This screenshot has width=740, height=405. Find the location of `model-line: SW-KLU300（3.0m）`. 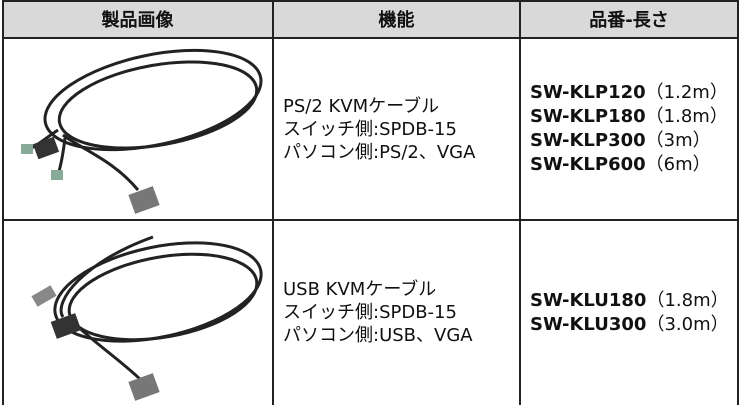

model-line: SW-KLU300（3.0m） is located at coordinates (634, 325).